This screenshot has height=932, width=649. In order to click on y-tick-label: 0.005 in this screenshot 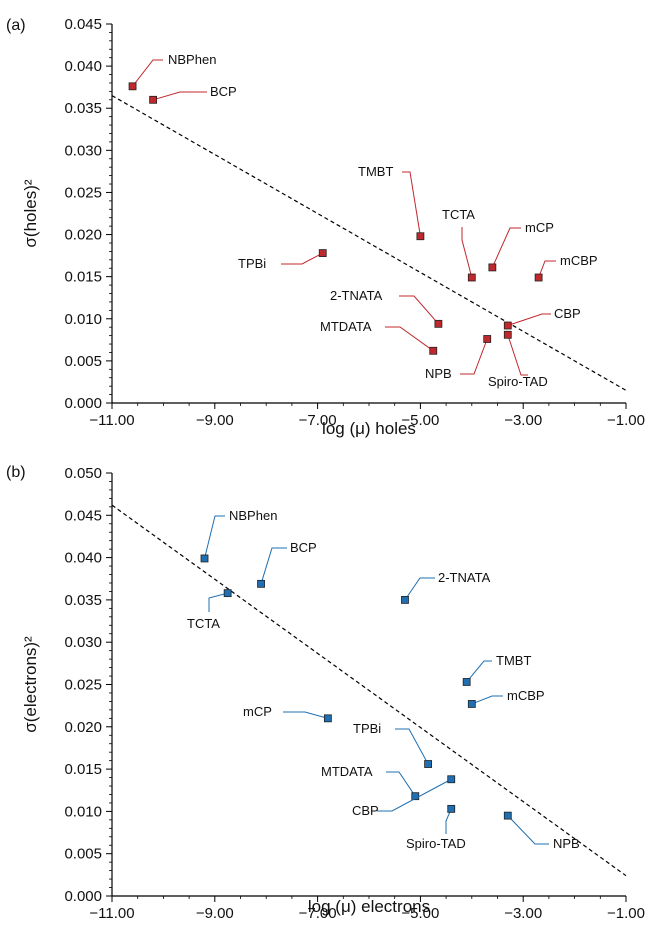, I will do `click(83, 854)`.